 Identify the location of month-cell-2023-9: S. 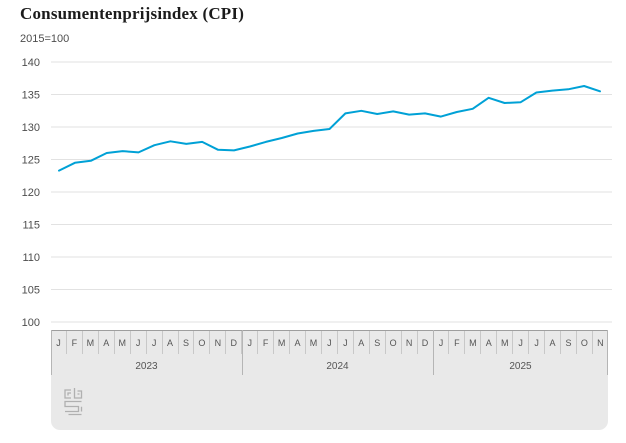
(185, 342).